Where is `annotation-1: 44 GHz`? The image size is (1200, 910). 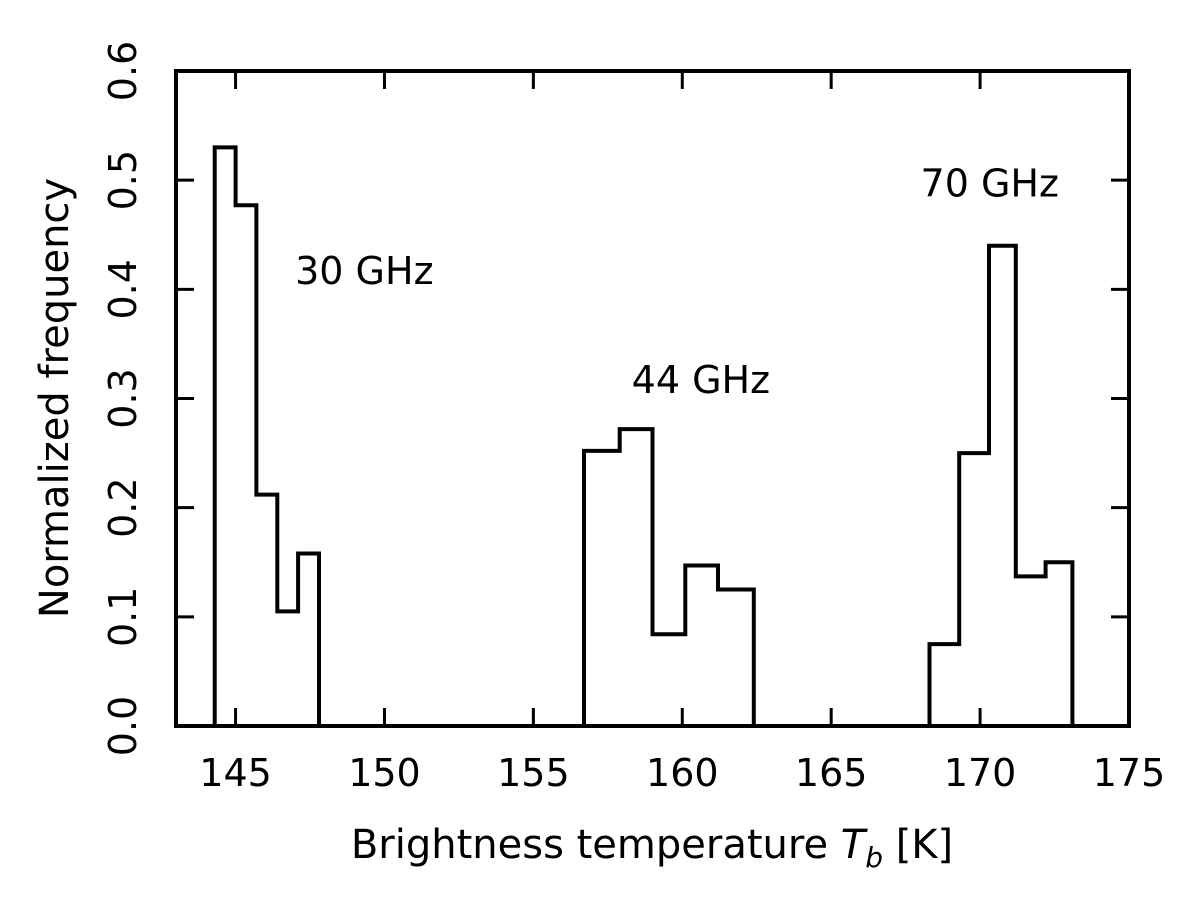
annotation-1: 44 GHz is located at coordinates (701, 380).